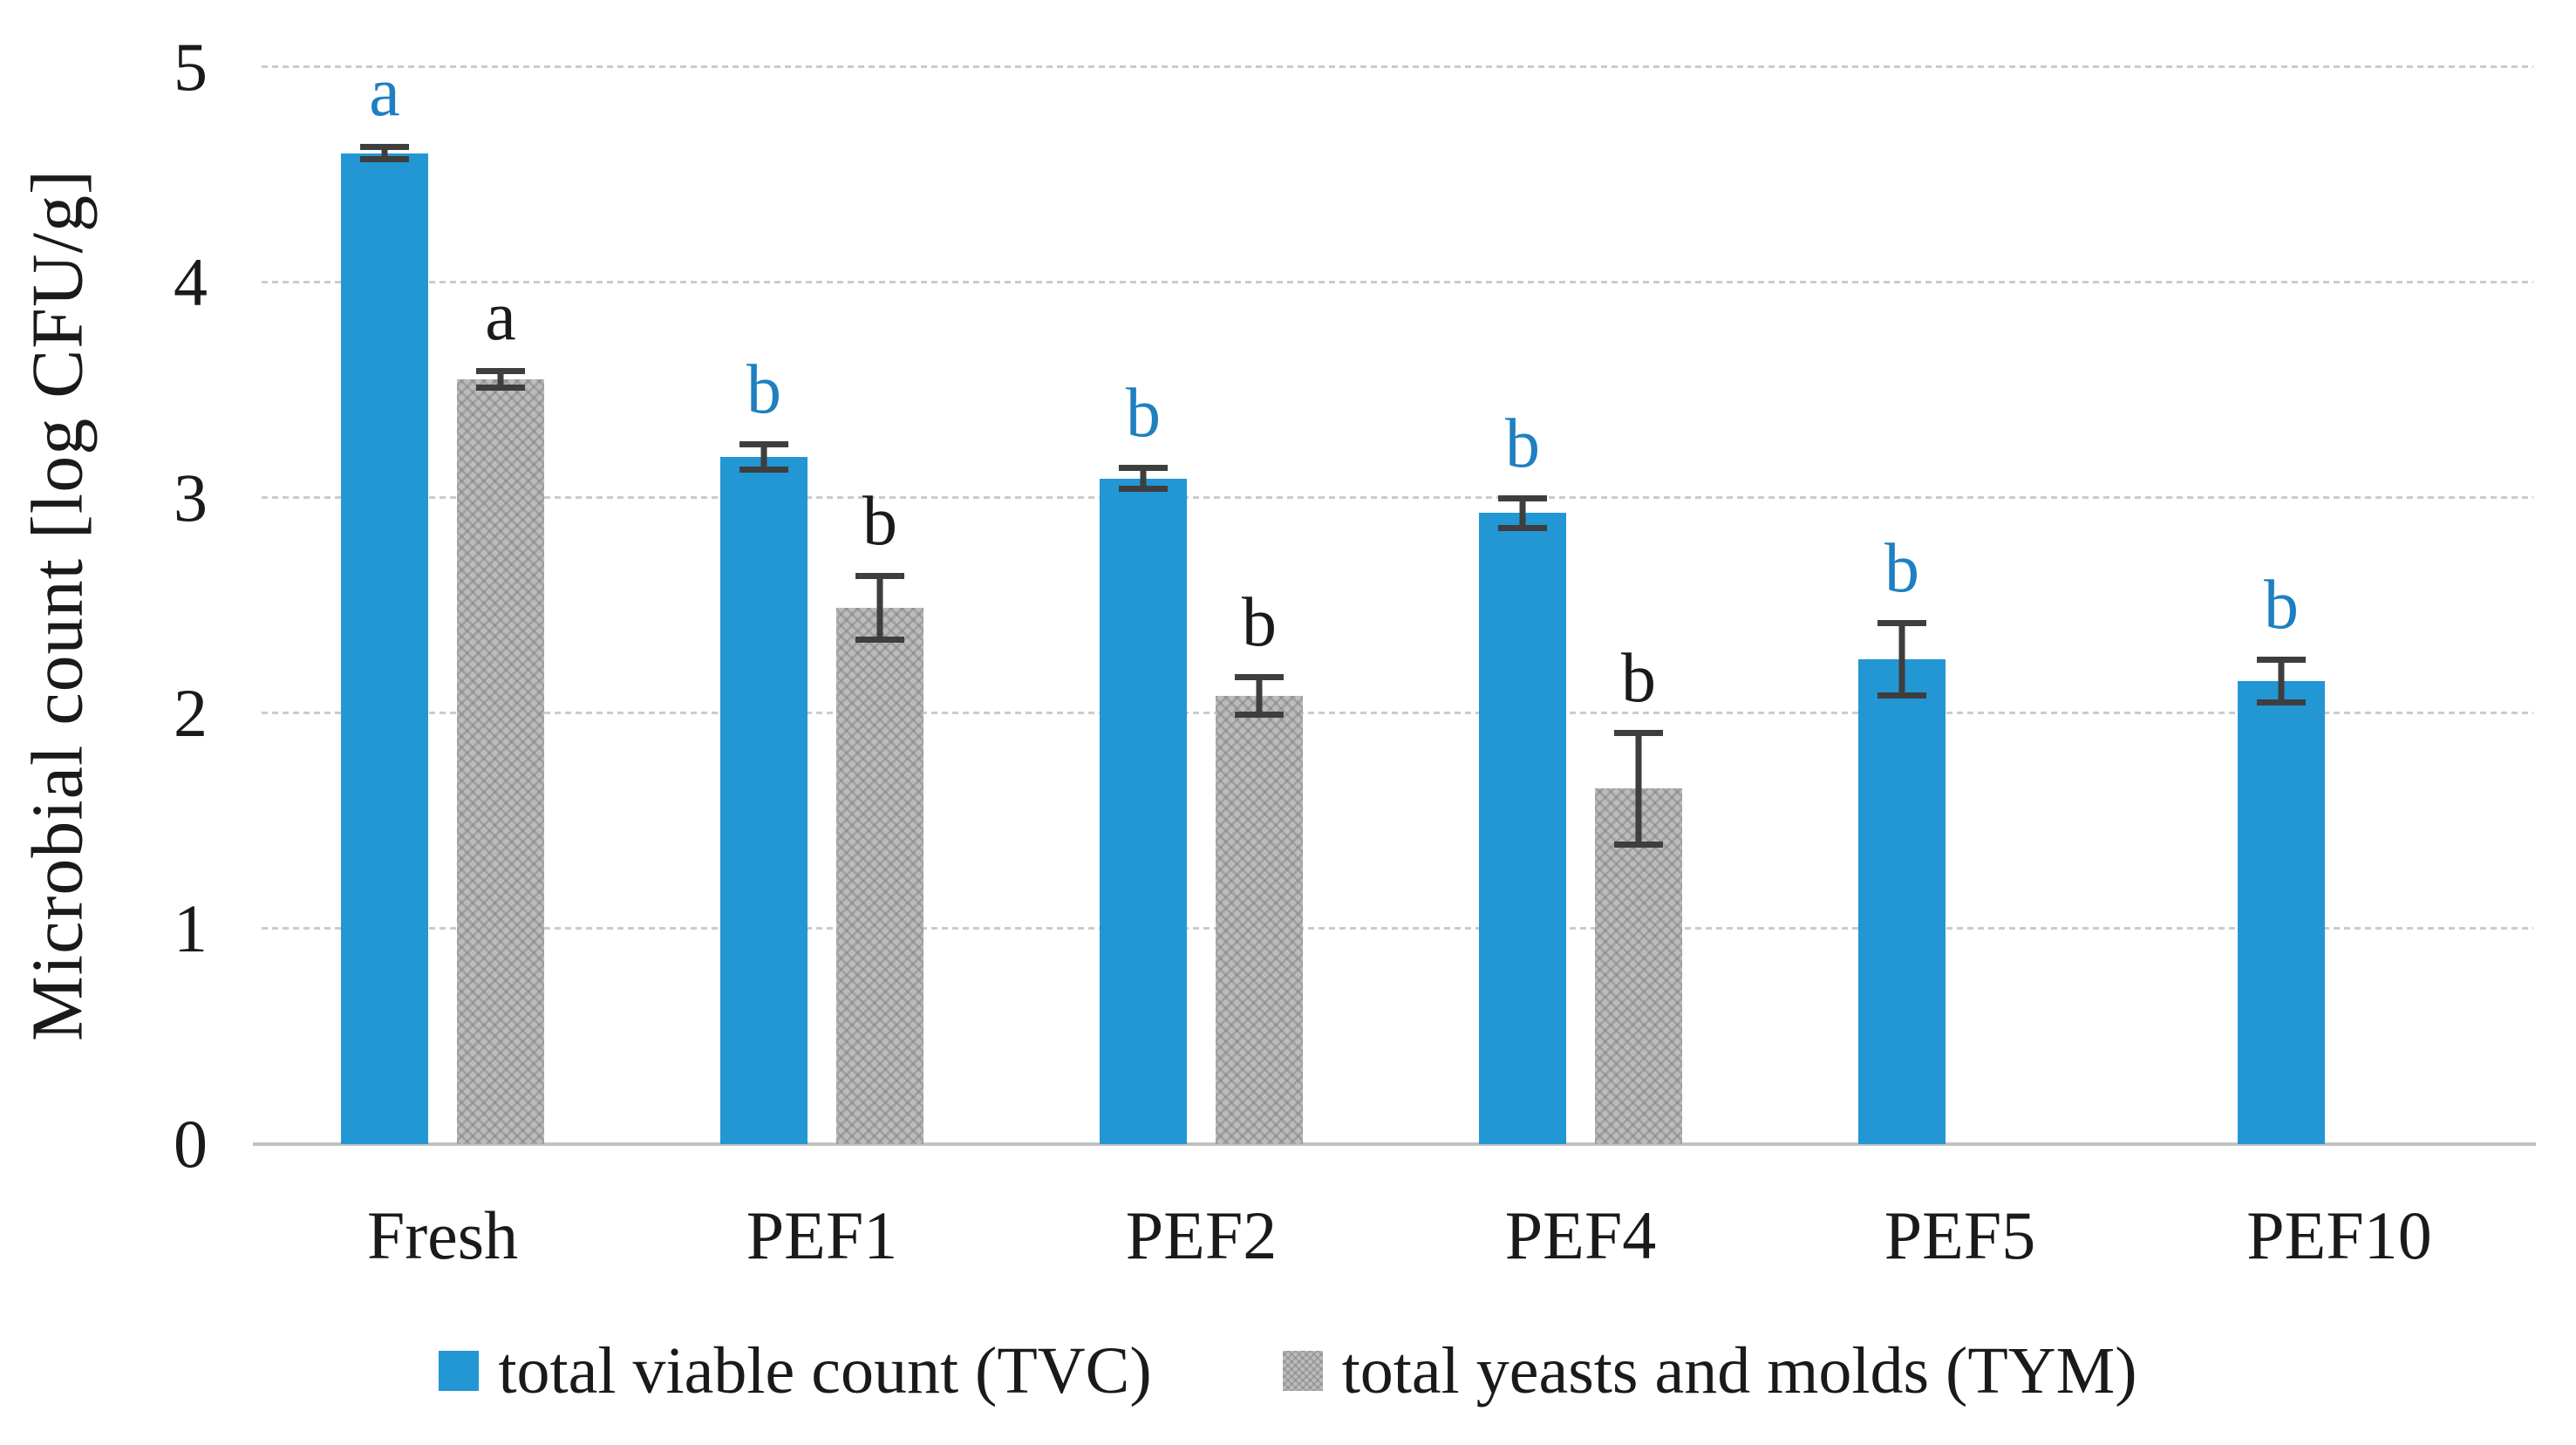  Describe the element at coordinates (764, 800) in the screenshot. I see `bar-tvc-pef1` at that location.